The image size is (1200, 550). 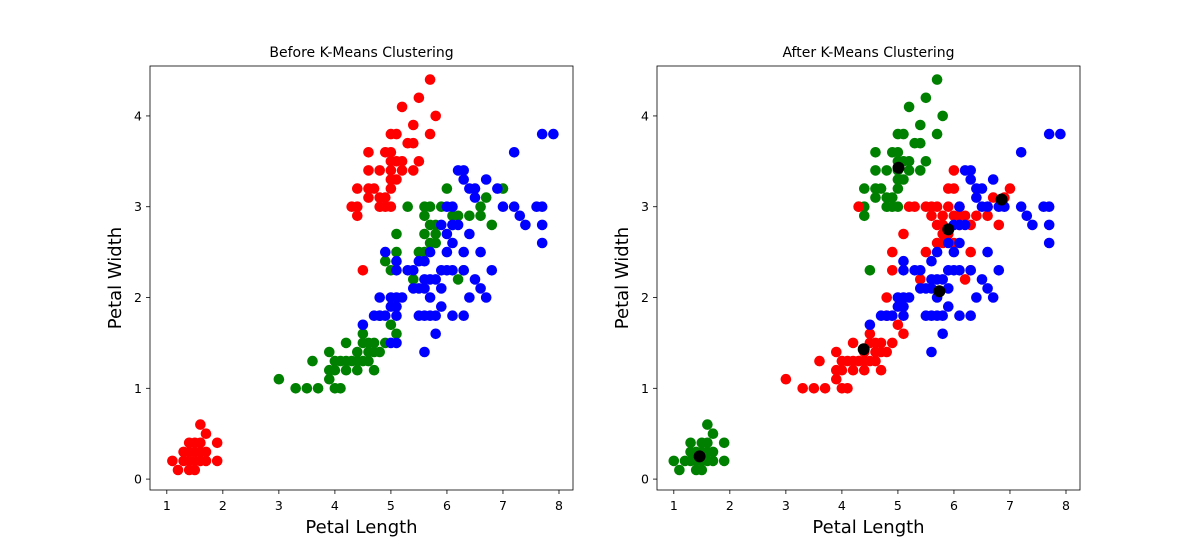 I want to click on y-tick-label: 3, so click(x=138, y=206).